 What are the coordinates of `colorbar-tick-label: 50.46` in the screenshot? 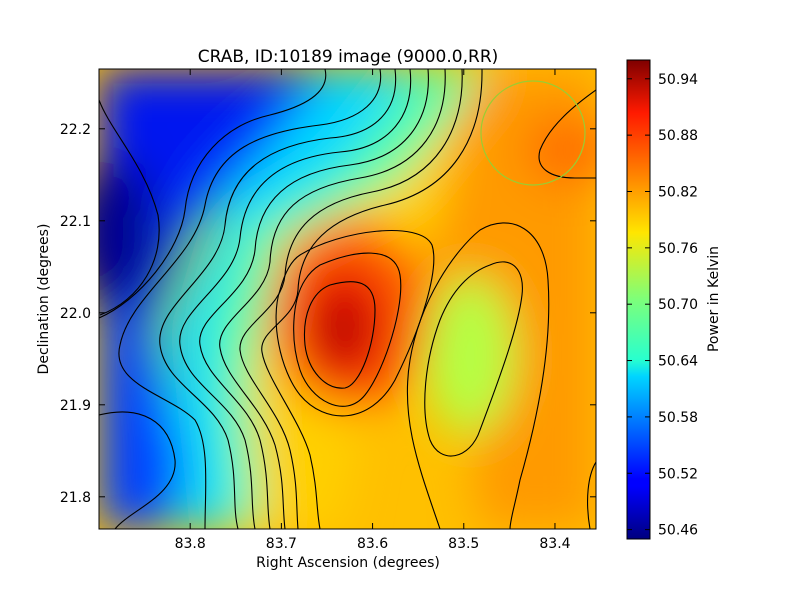 It's located at (678, 531).